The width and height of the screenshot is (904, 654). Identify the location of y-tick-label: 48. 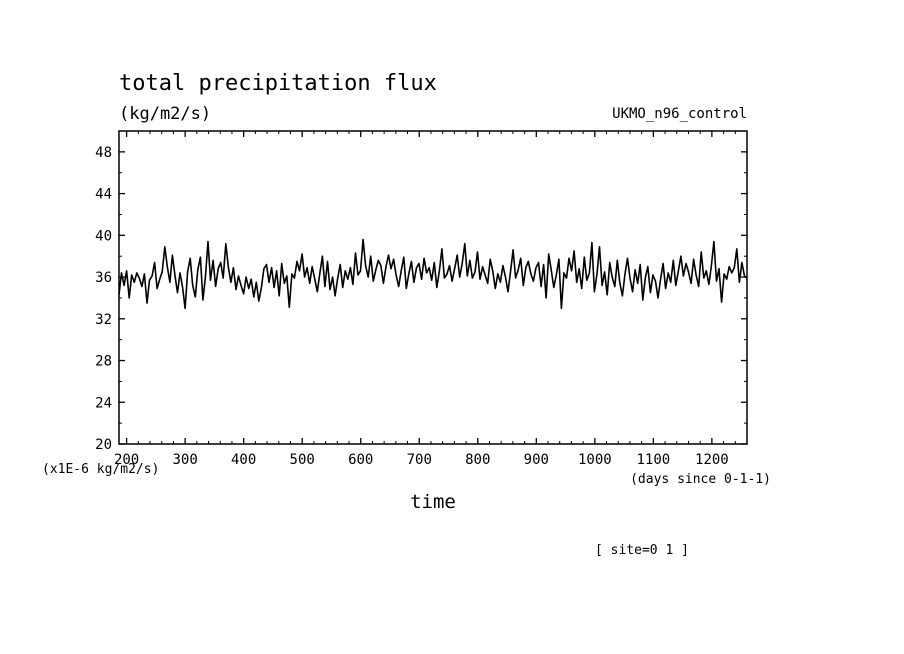
(103, 153).